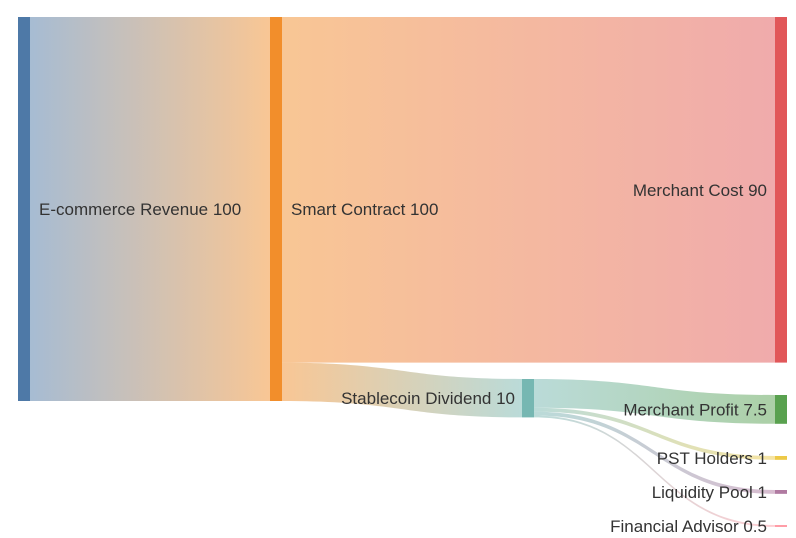 The height and width of the screenshot is (538, 796). I want to click on node-label-merchant-profit: Merchant Profit 7.5, so click(695, 409).